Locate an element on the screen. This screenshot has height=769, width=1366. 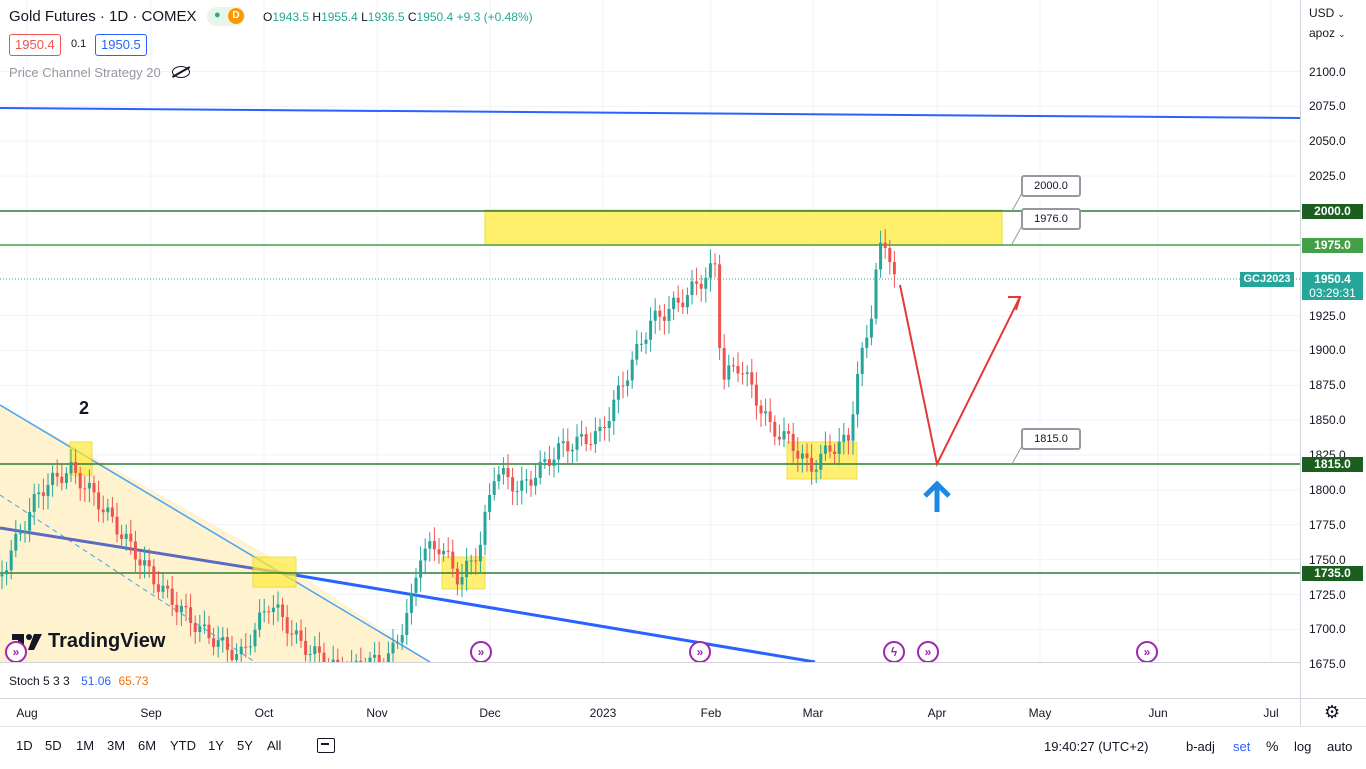
clock-display: 19:40:27 (UTC+2) is located at coordinates (1096, 746).